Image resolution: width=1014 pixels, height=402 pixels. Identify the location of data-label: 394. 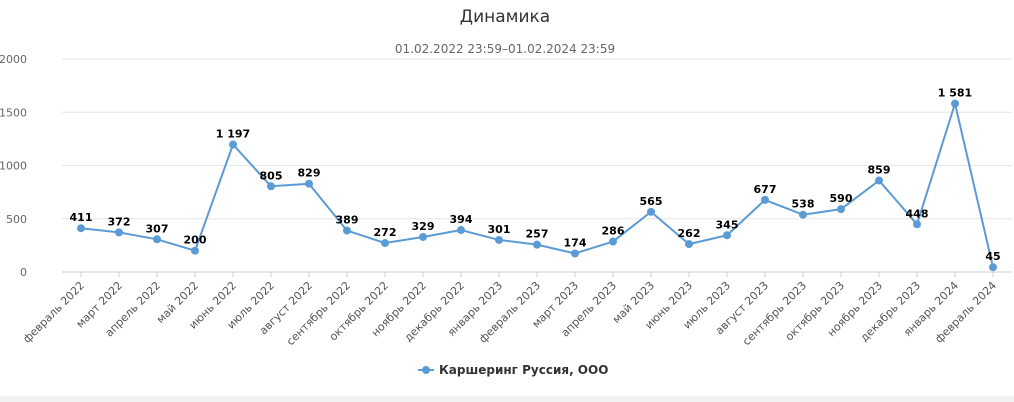
(461, 219).